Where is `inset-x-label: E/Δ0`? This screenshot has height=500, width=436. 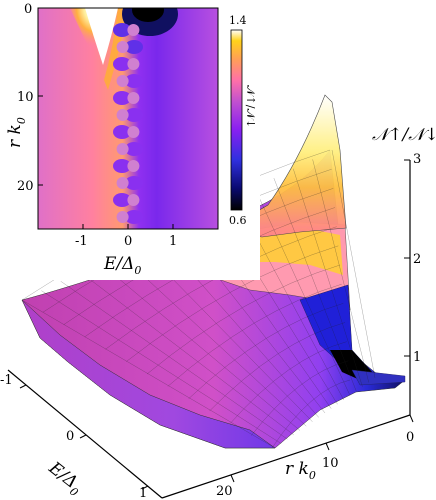
inset-x-label: E/Δ0 is located at coordinates (122, 265).